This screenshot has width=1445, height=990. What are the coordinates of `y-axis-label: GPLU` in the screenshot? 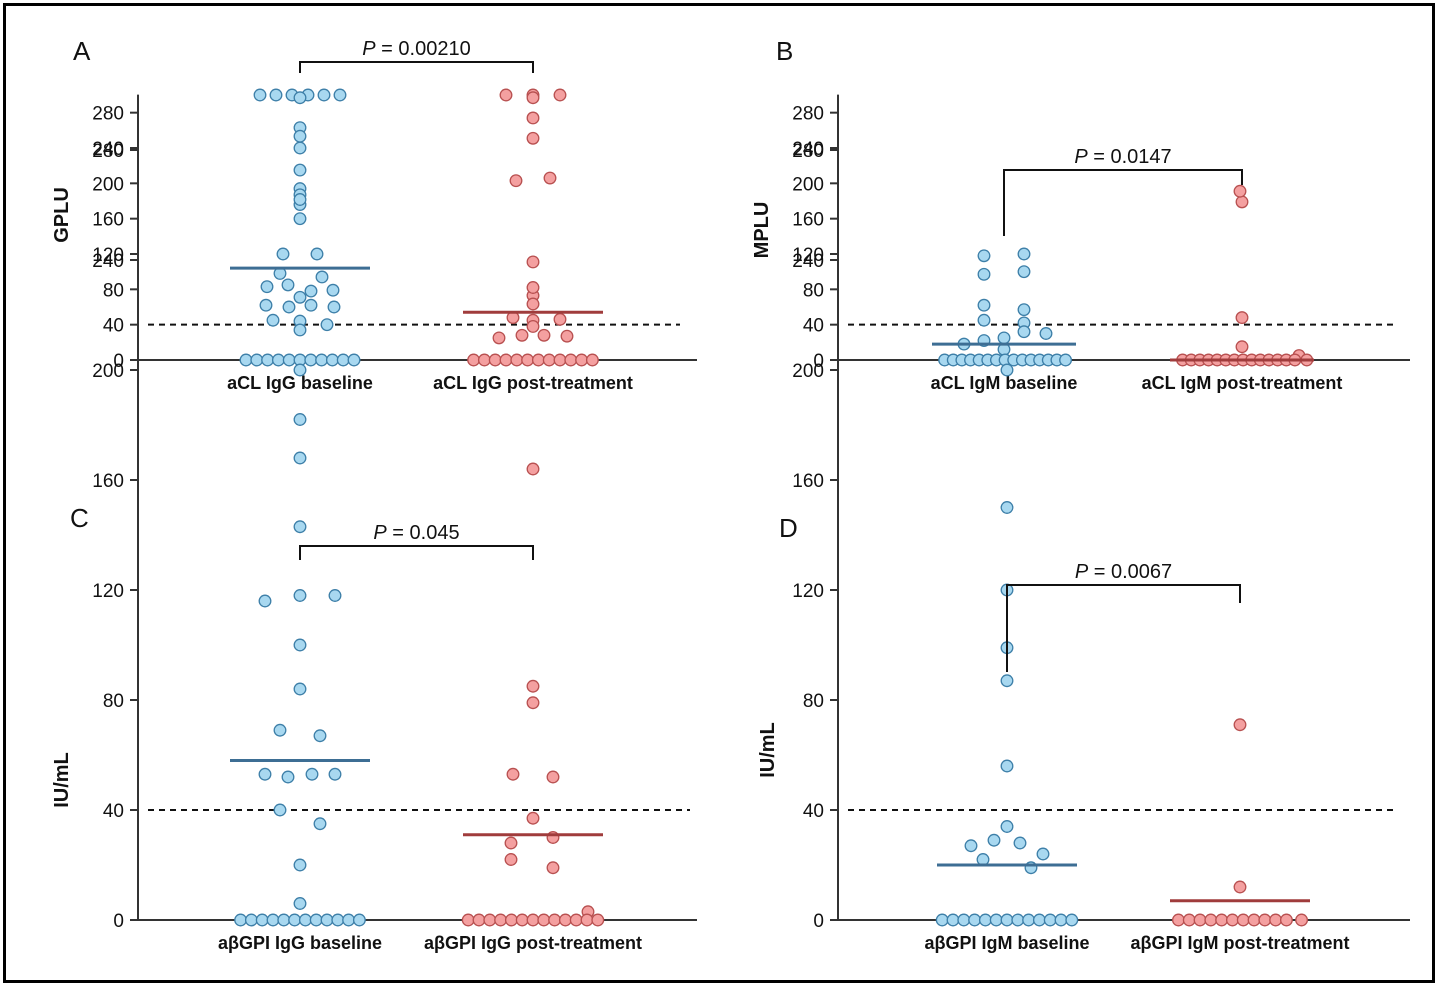 It's located at (62, 215).